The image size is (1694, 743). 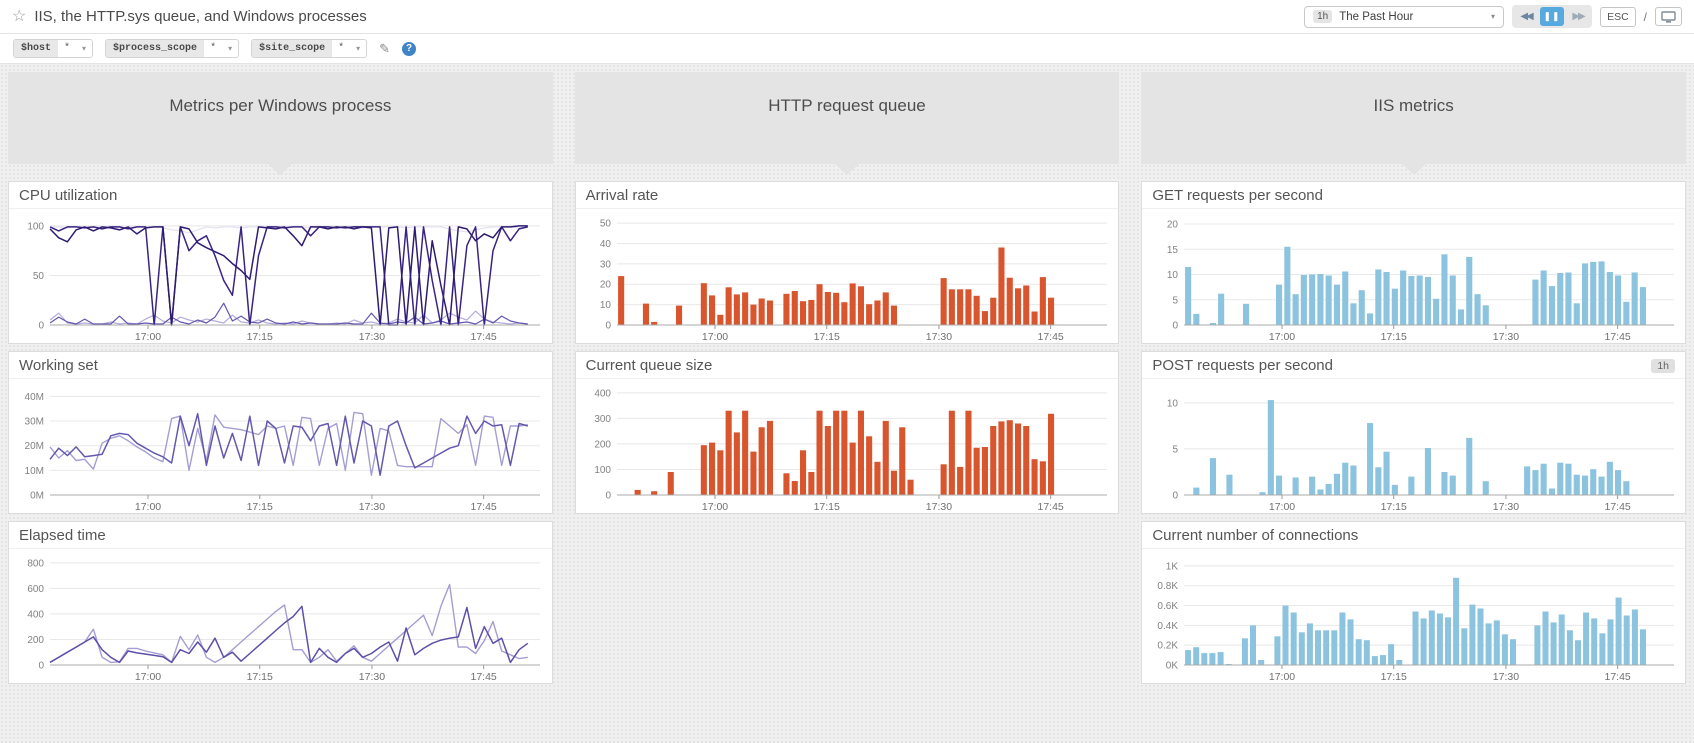 I want to click on variable-name: $site_scope, so click(x=292, y=48).